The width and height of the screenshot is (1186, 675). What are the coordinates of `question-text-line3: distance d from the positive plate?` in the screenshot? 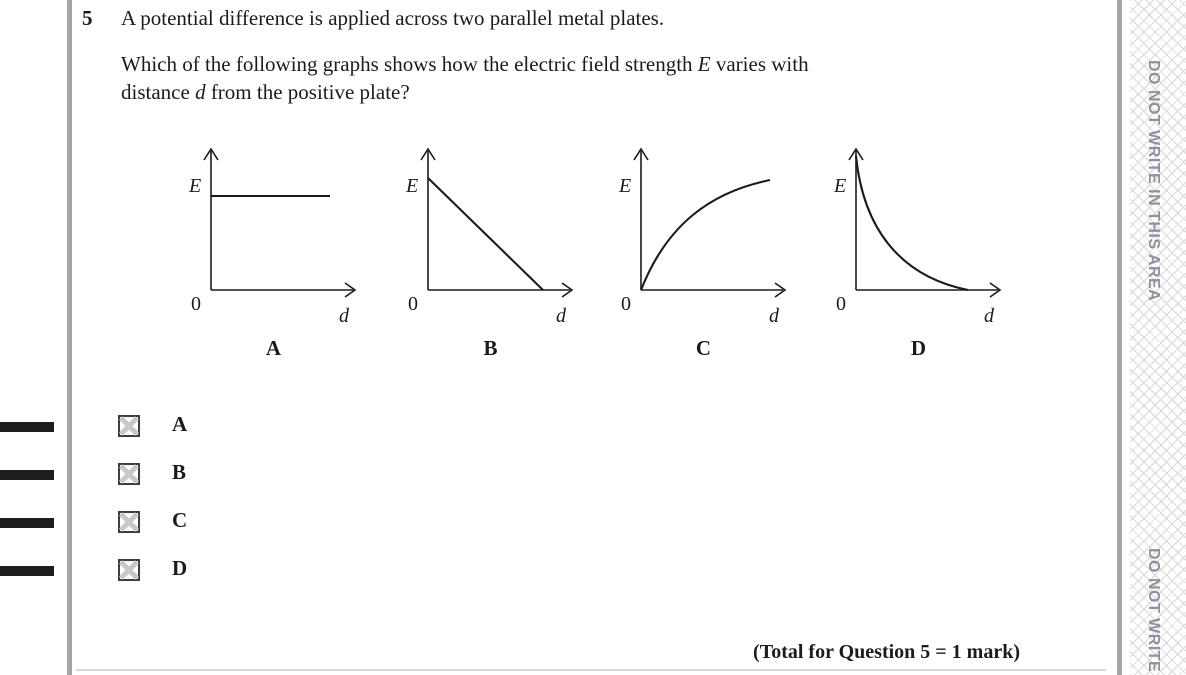 It's located at (265, 92).